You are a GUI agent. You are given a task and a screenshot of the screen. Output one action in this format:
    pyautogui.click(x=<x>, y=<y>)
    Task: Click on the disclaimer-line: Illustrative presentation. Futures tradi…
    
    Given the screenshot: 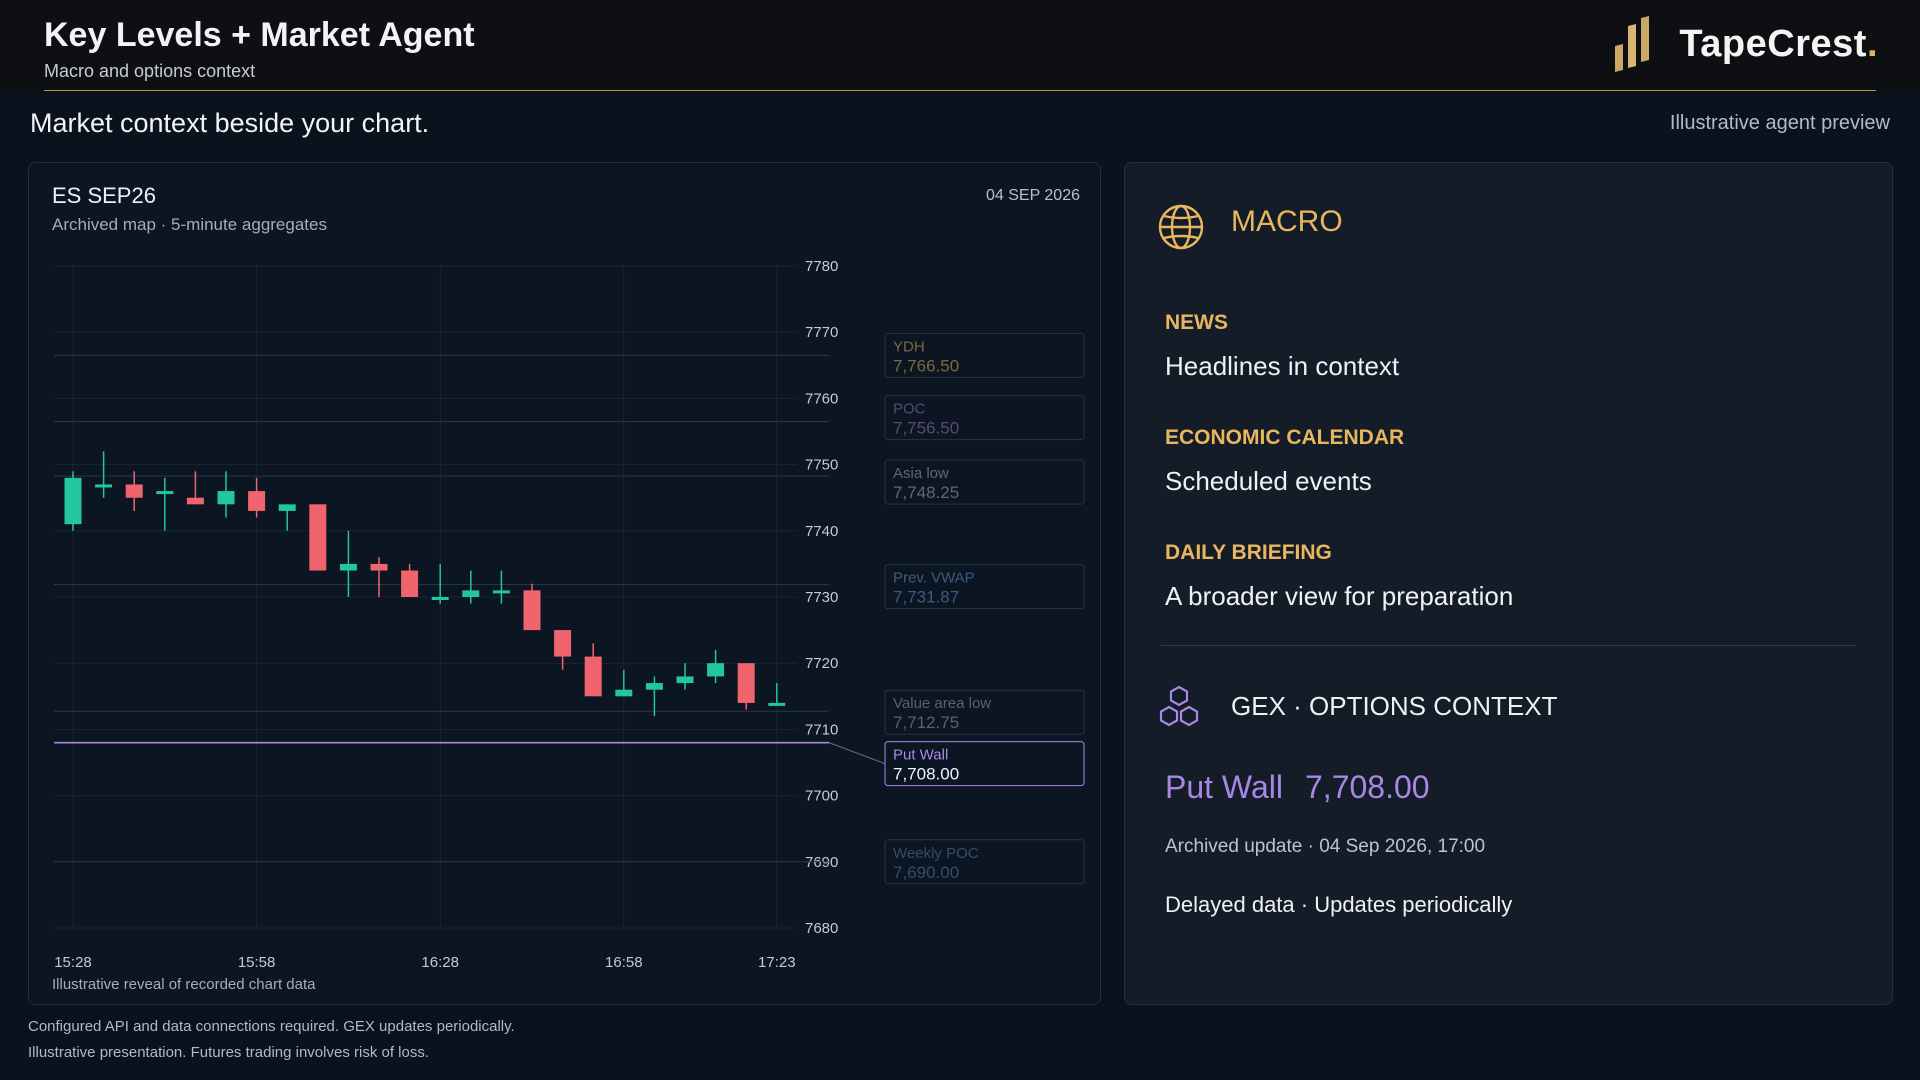 What is the action you would take?
    pyautogui.click(x=229, y=1052)
    